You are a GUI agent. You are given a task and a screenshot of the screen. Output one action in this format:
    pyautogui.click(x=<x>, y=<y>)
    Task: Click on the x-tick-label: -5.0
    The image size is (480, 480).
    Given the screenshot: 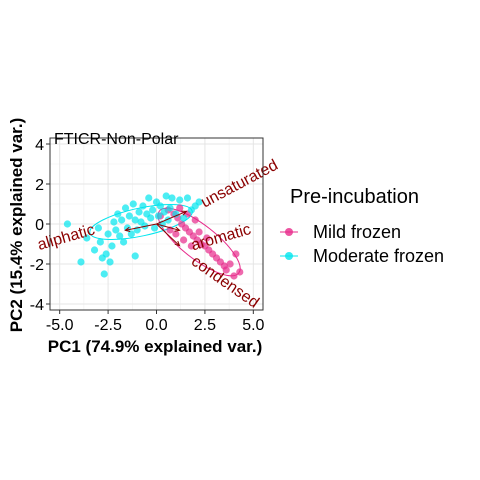 What is the action you would take?
    pyautogui.click(x=60, y=325)
    